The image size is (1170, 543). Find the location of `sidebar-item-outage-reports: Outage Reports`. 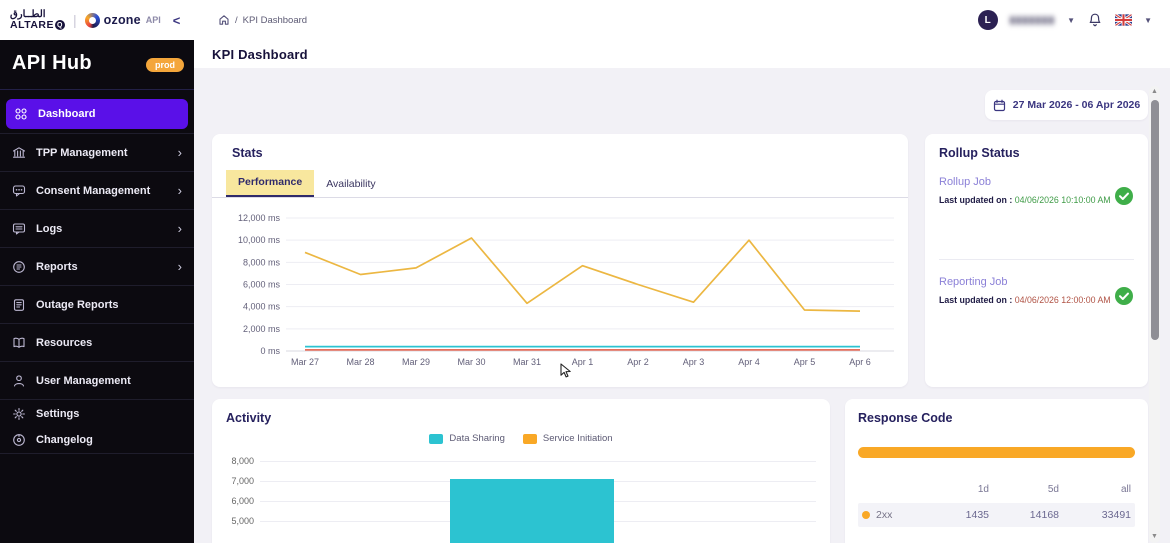

sidebar-item-outage-reports: Outage Reports is located at coordinates (97, 305).